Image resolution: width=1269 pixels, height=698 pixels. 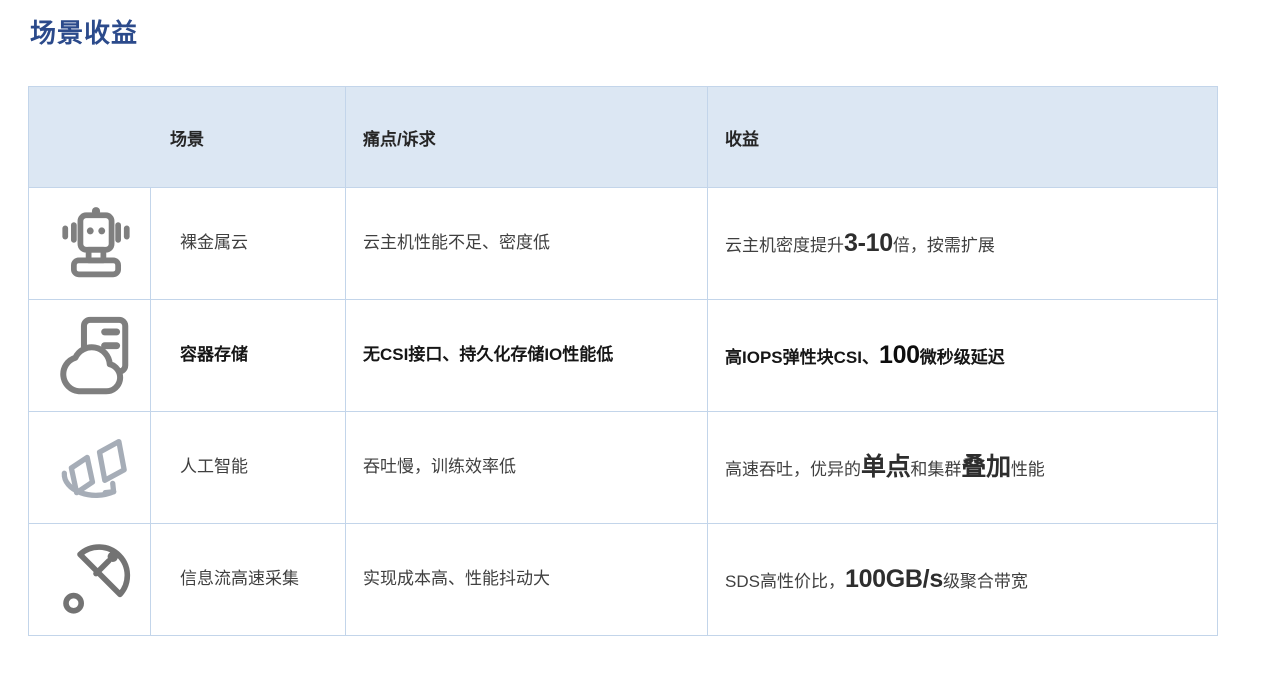 What do you see at coordinates (943, 245) in the screenshot?
I see `benefit-segment: 倍，按需扩展` at bounding box center [943, 245].